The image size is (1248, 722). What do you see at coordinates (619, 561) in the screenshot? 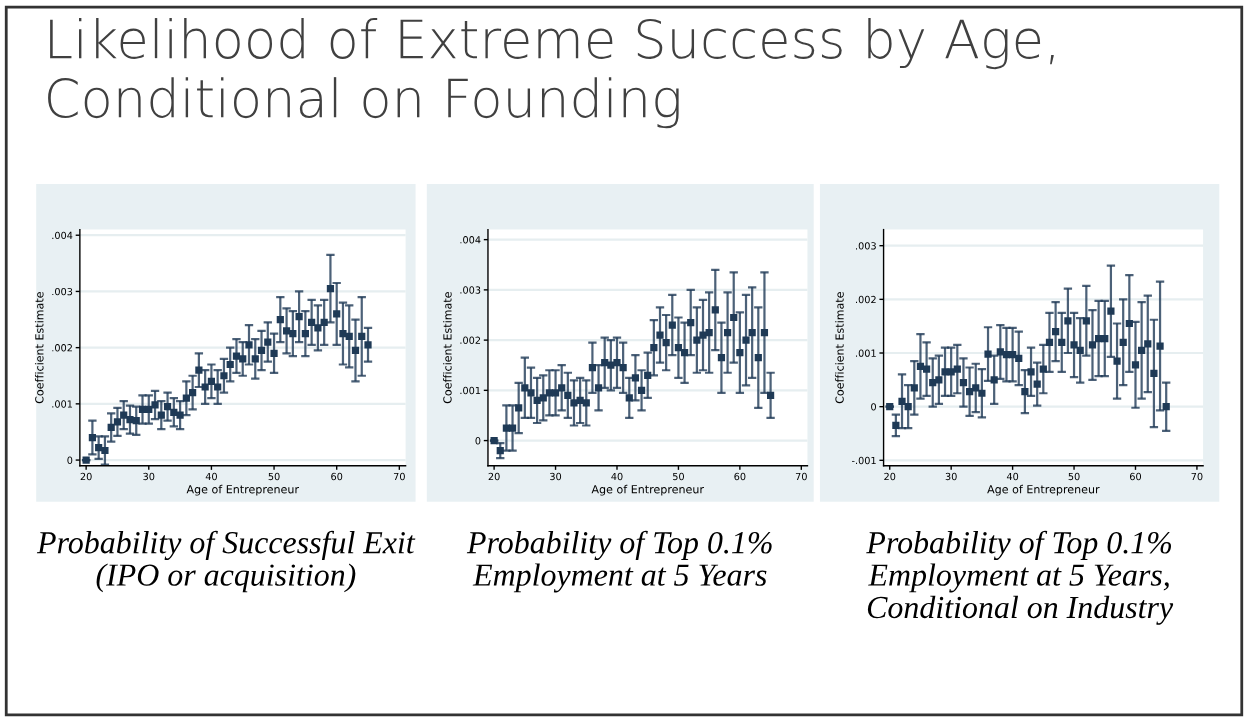
I see `text: Probability of Top 0.1% Employment at 5 Years` at bounding box center [619, 561].